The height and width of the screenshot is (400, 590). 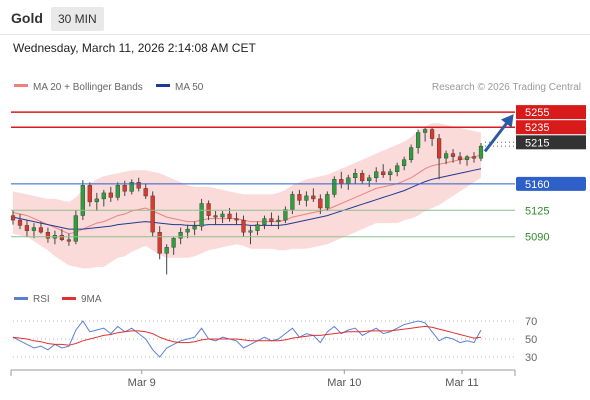 What do you see at coordinates (344, 383) in the screenshot?
I see `time-tick-label: Mar 10` at bounding box center [344, 383].